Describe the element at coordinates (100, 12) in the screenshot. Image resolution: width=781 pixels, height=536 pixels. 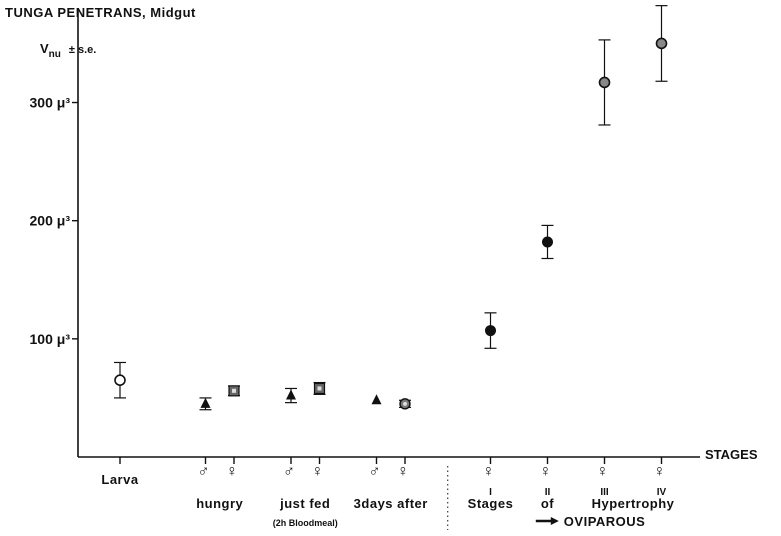
I see `chart-title: TUNGA PENETRANS, Midgut` at that location.